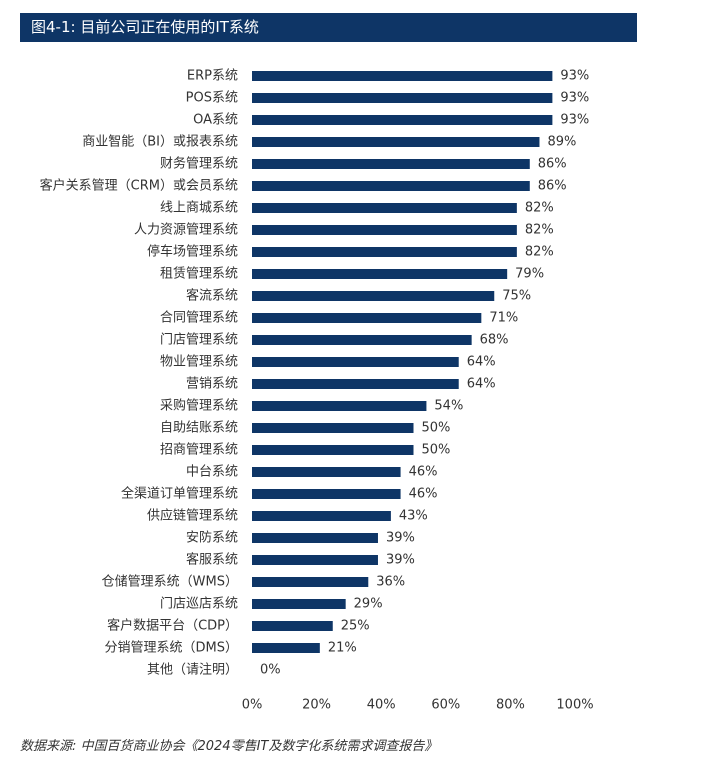 This screenshot has width=703, height=770. I want to click on value-label: 21%, so click(342, 648).